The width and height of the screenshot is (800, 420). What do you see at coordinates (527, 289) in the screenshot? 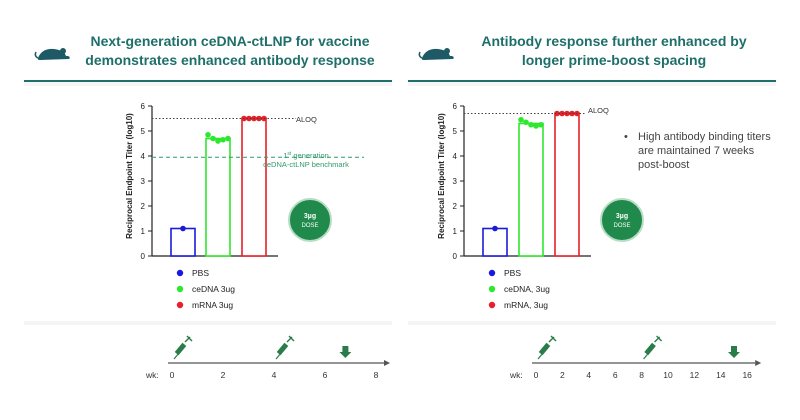
I see `legend-item-cedna: ceDNA, 3ug` at bounding box center [527, 289].